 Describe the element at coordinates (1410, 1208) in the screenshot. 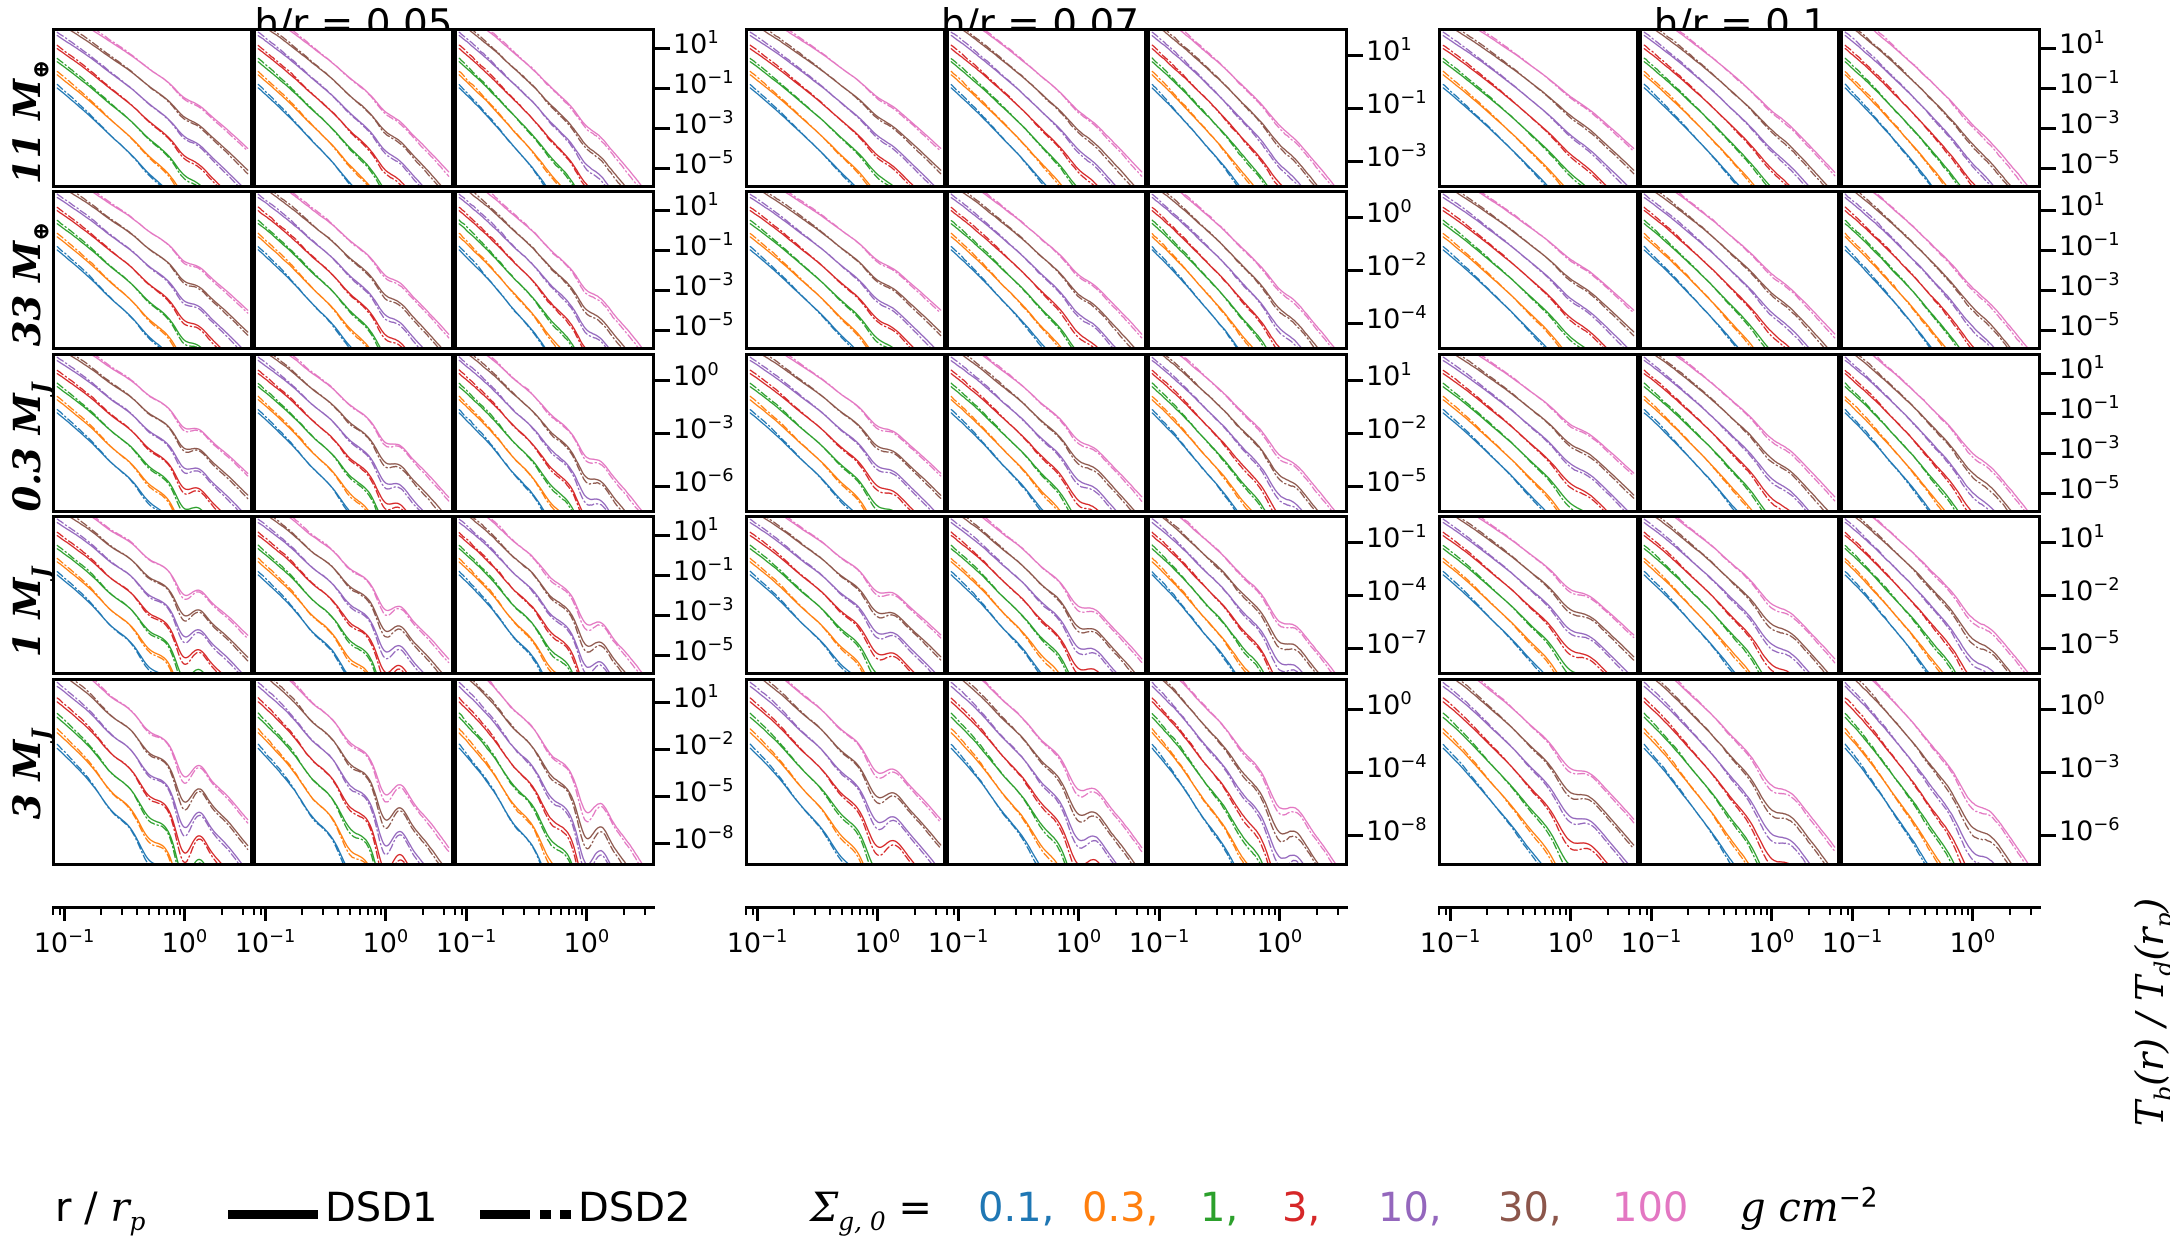

I see `sigma-value-4: 10,` at that location.